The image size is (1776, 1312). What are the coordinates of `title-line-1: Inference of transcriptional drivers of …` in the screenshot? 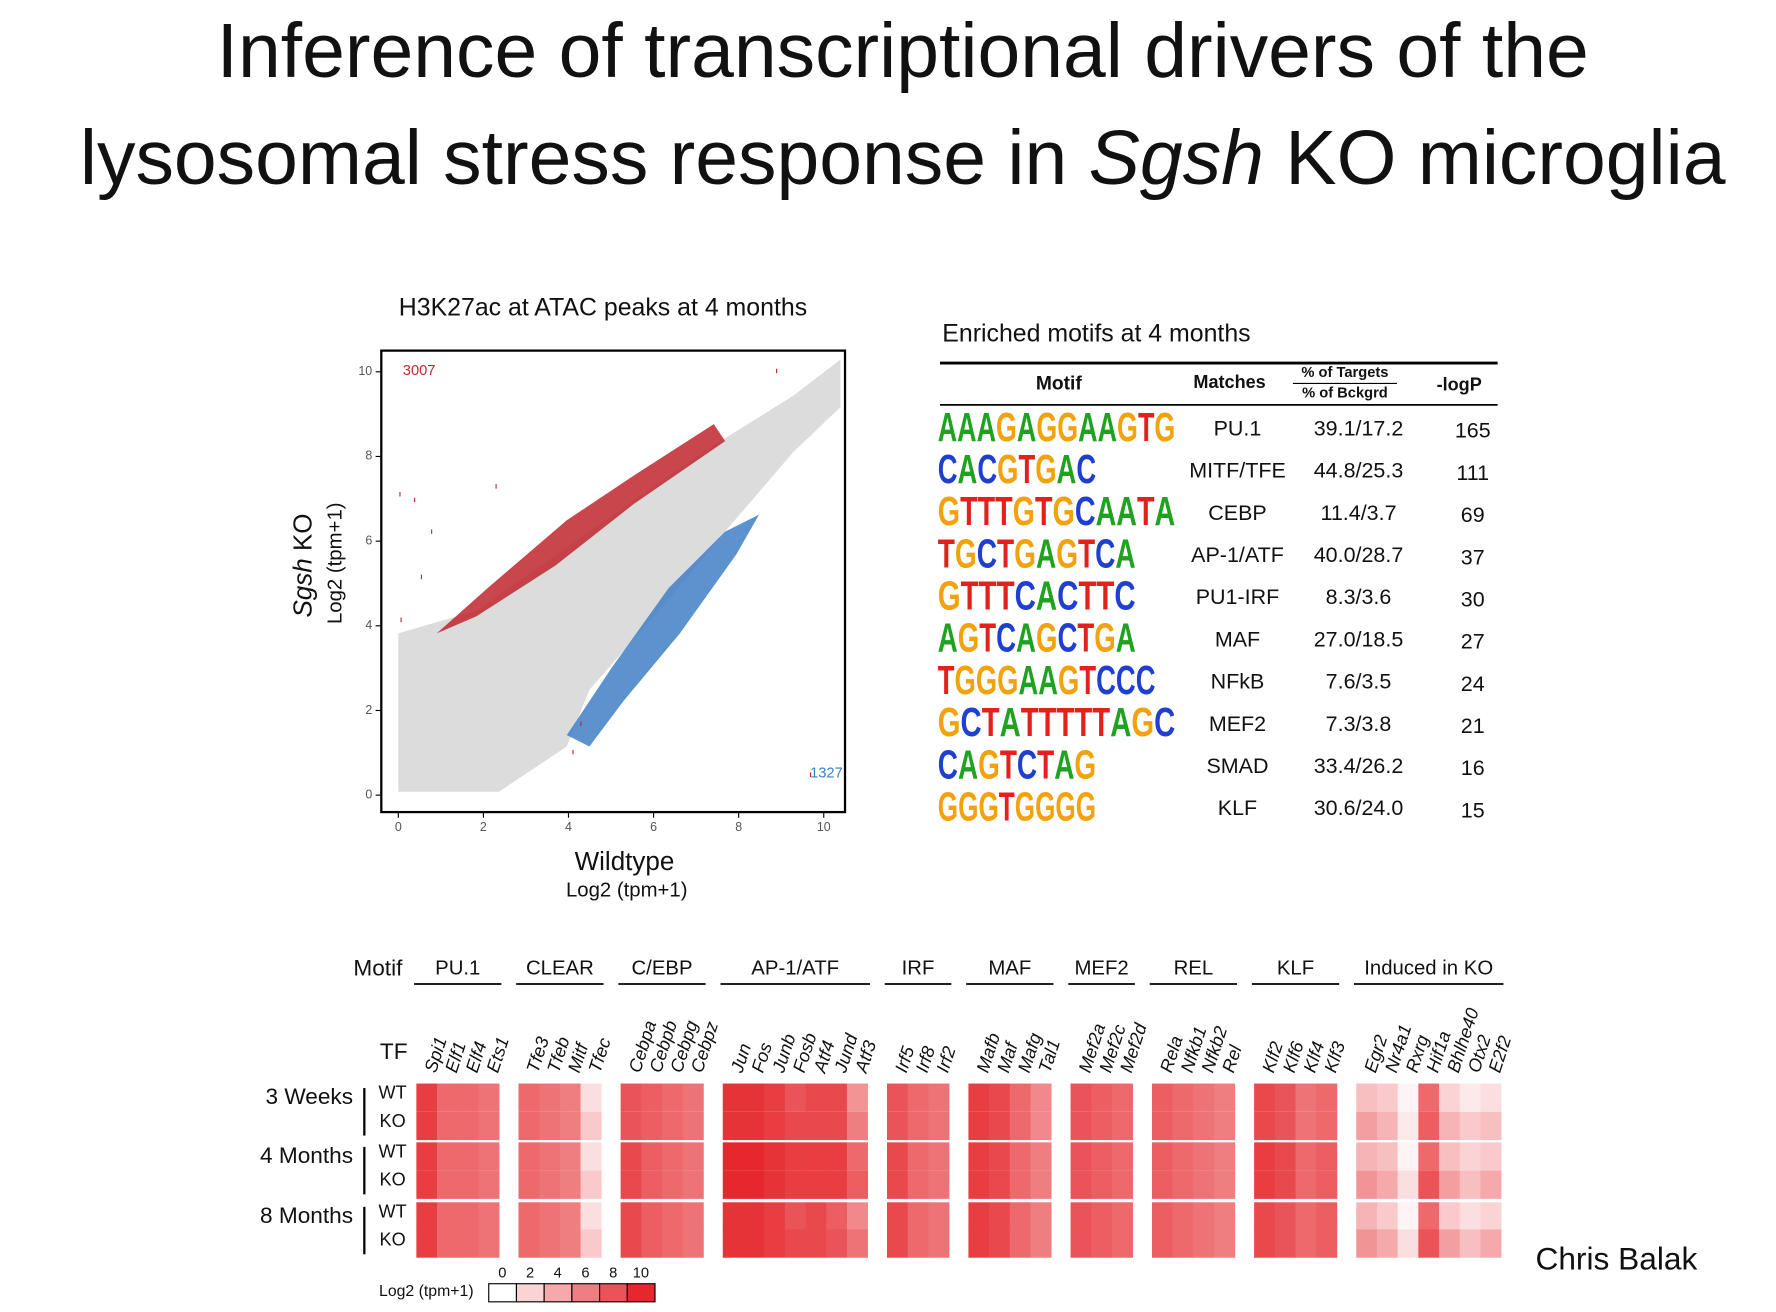 It's located at (903, 51).